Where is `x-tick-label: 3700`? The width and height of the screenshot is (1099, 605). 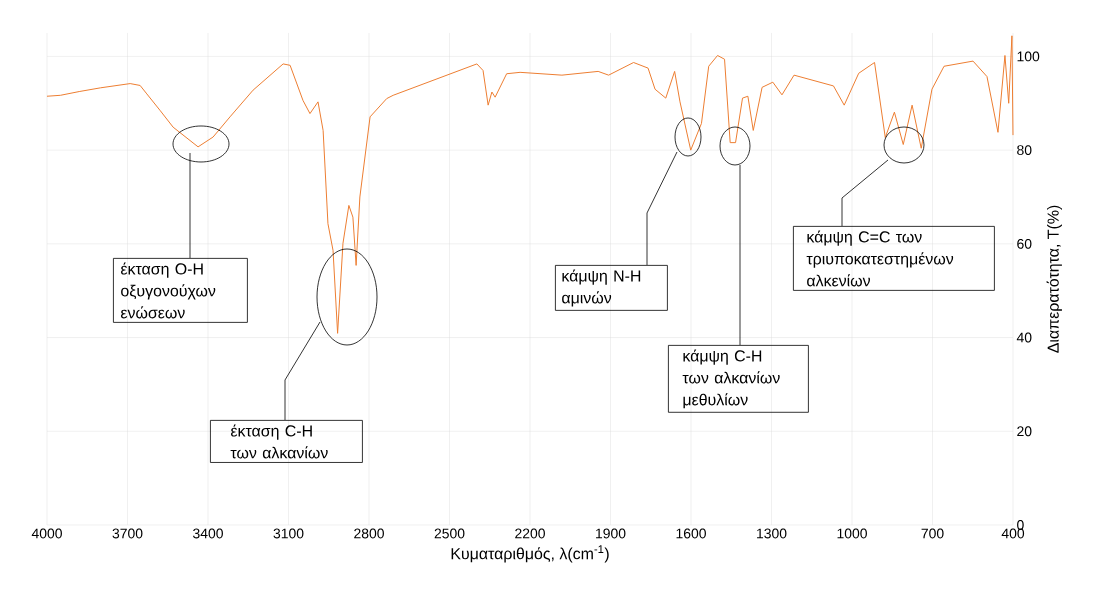 x-tick-label: 3700 is located at coordinates (127, 533).